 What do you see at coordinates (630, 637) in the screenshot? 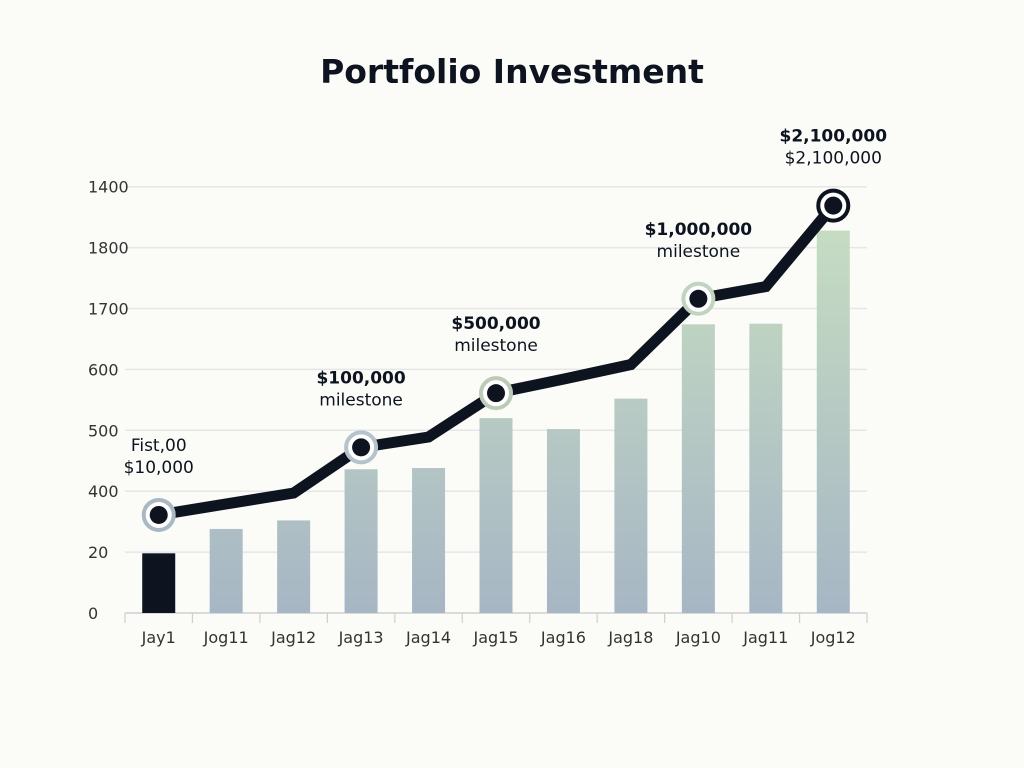
I see `x-tick-label: Jag18` at bounding box center [630, 637].